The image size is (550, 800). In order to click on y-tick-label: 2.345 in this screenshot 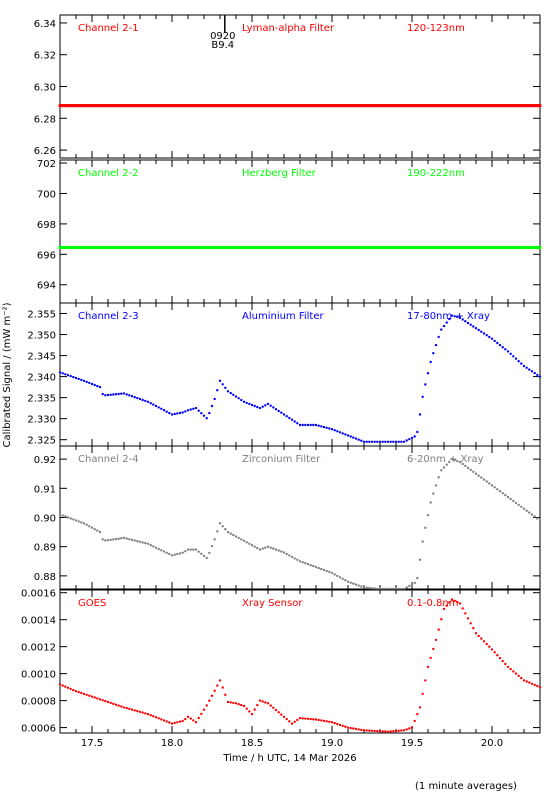, I will do `click(41, 357)`.